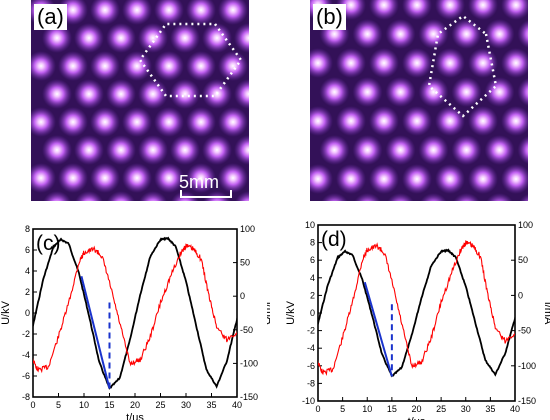 The width and height of the screenshot is (550, 420). Describe the element at coordinates (311, 383) in the screenshot. I see `y-left-tick-label: -8` at that location.